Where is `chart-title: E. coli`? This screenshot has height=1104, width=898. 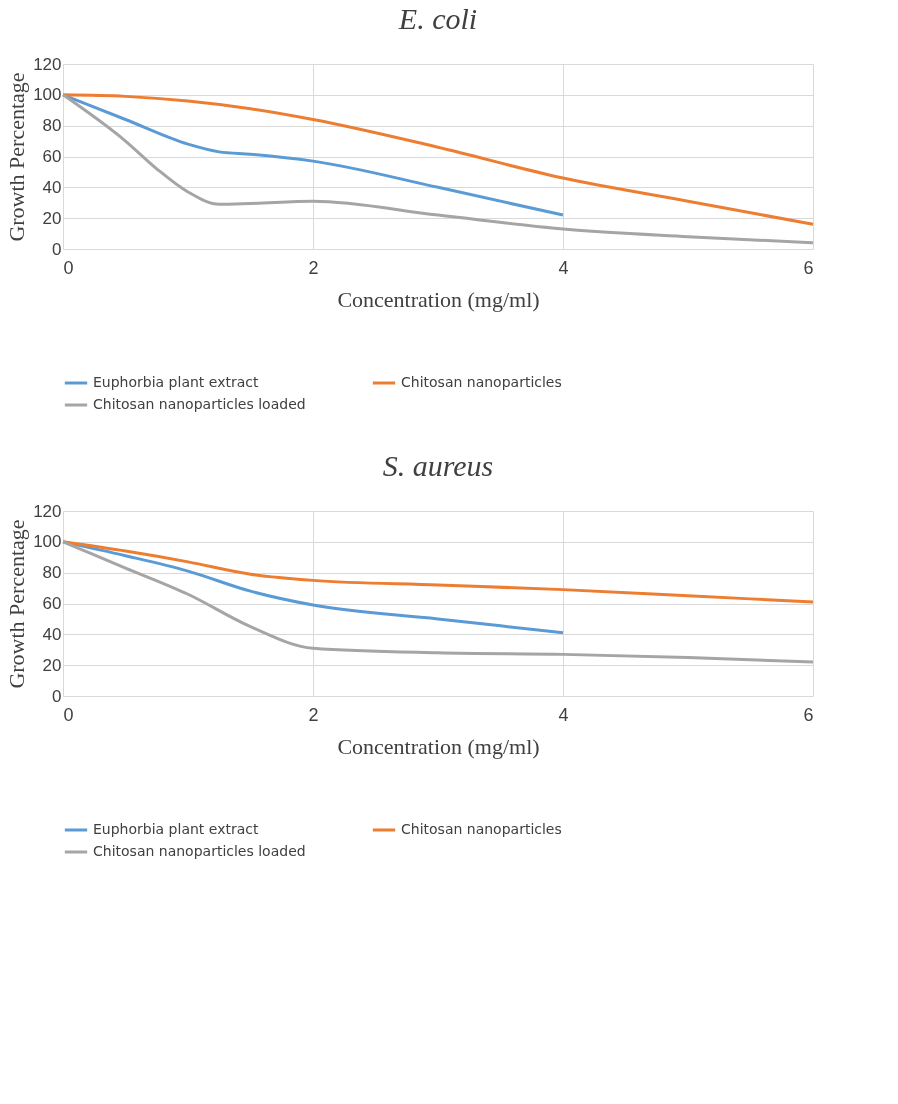 chart-title: E. coli is located at coordinates (437, 18).